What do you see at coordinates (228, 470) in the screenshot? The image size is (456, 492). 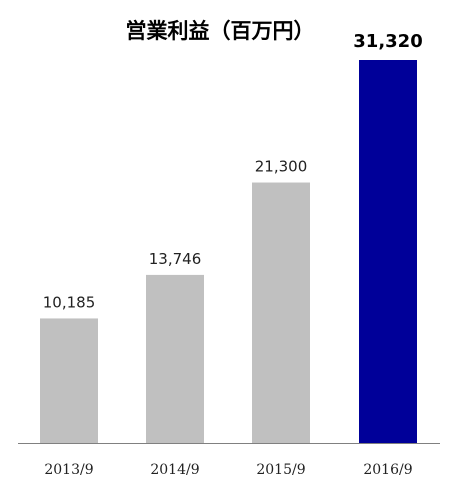 I see `x-tick-labels-layer: 2013/9 2014/9 2015/9 2016/9` at bounding box center [228, 470].